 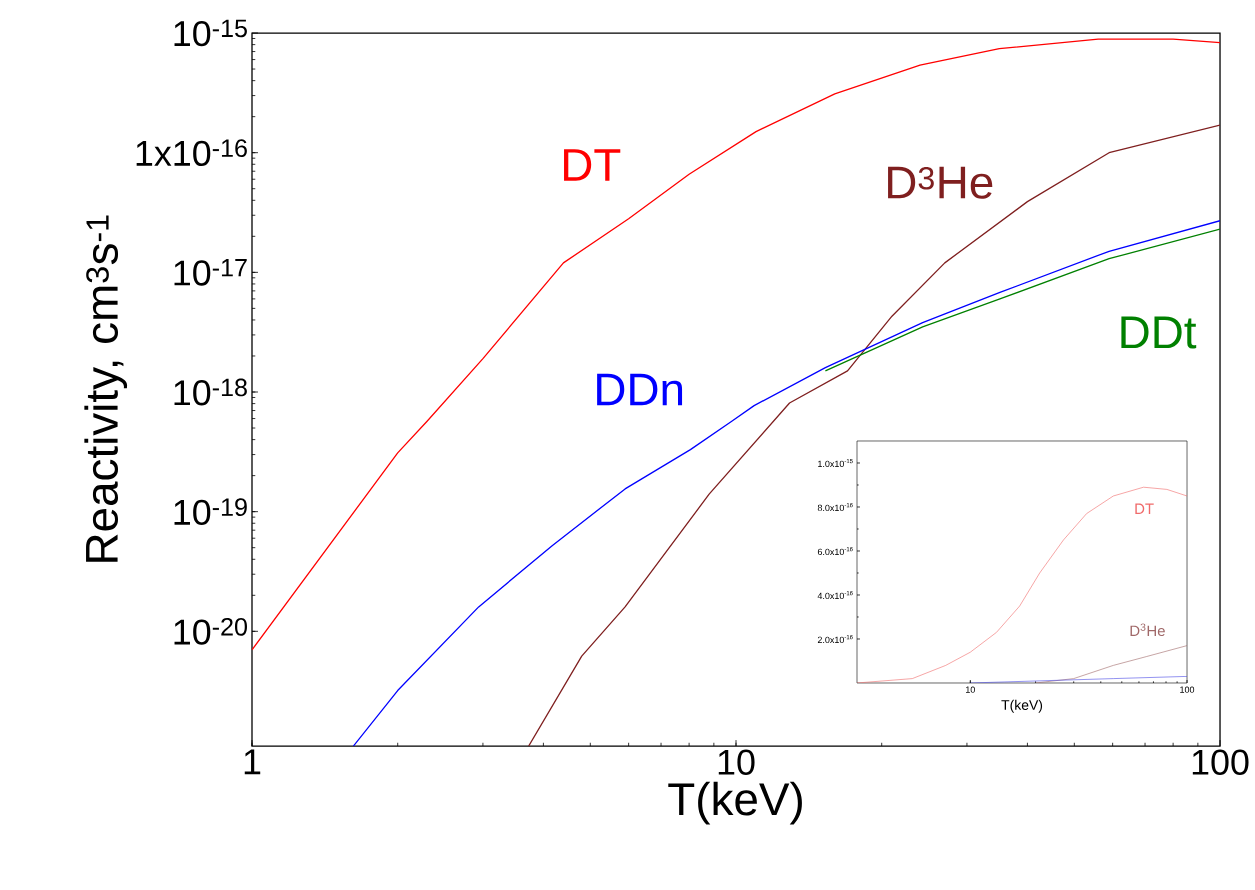 I want to click on y-tick-label: 1x10$^{-16}$, so click(x=191, y=153).